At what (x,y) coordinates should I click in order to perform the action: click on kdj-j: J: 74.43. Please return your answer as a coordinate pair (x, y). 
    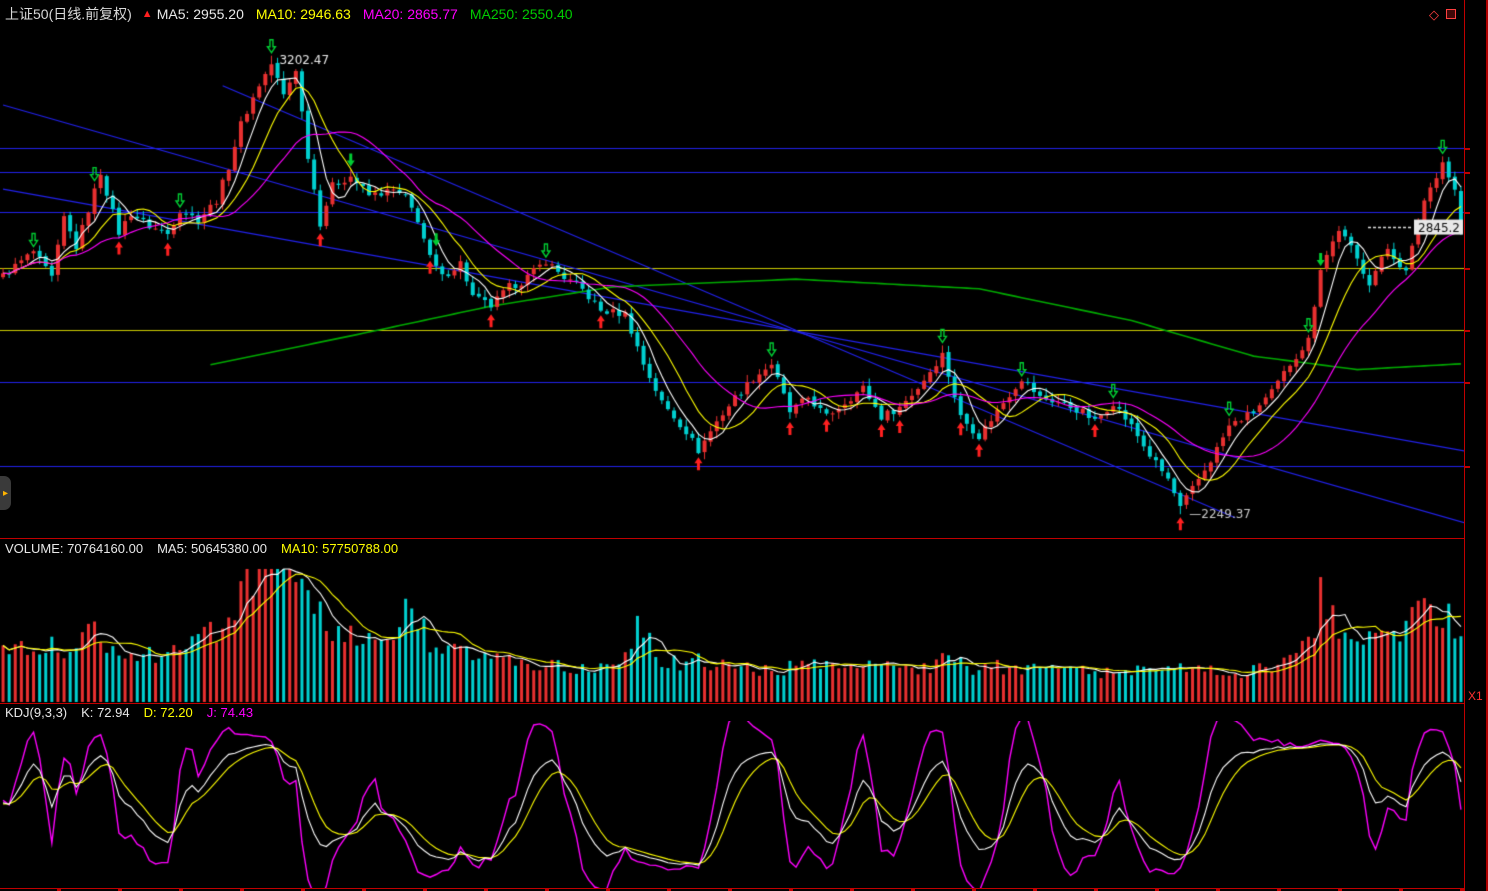
    Looking at the image, I should click on (230, 712).